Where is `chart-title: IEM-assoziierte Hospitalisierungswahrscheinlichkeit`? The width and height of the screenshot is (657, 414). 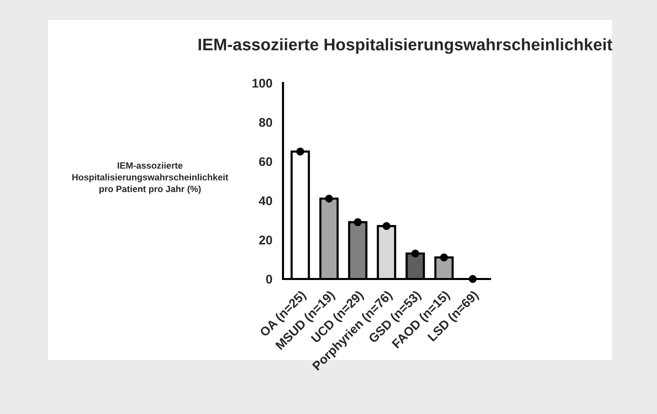 chart-title: IEM-assoziierte Hospitalisierungswahrscheinlichkeit is located at coordinates (405, 46).